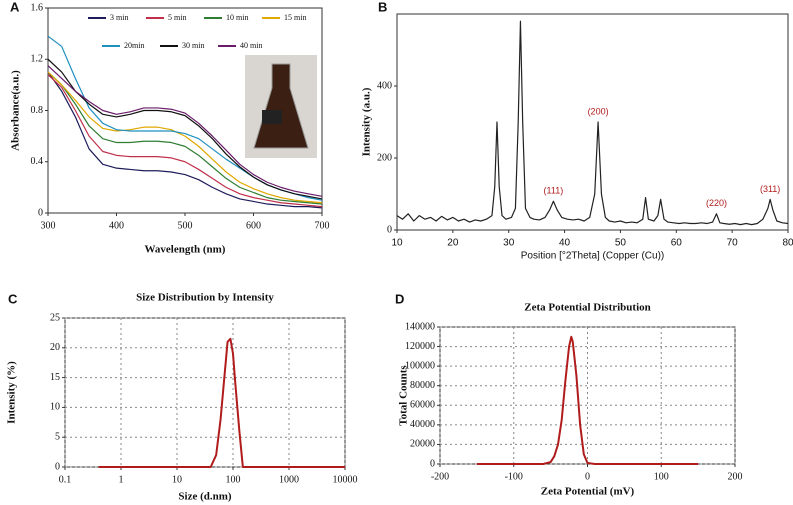 This screenshot has height=505, width=793. Describe the element at coordinates (55, 377) in the screenshot. I see `y-tick-label: 15` at that location.